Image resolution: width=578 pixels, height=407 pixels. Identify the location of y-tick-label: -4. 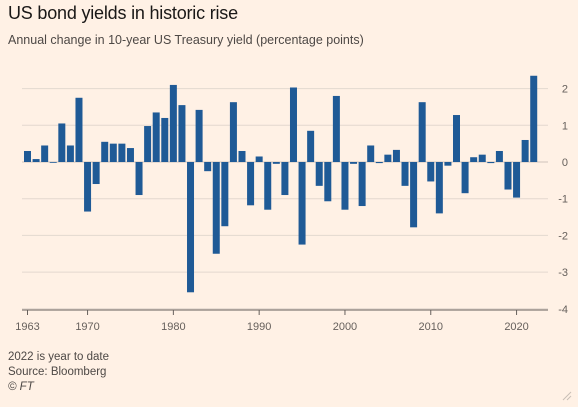
(563, 310).